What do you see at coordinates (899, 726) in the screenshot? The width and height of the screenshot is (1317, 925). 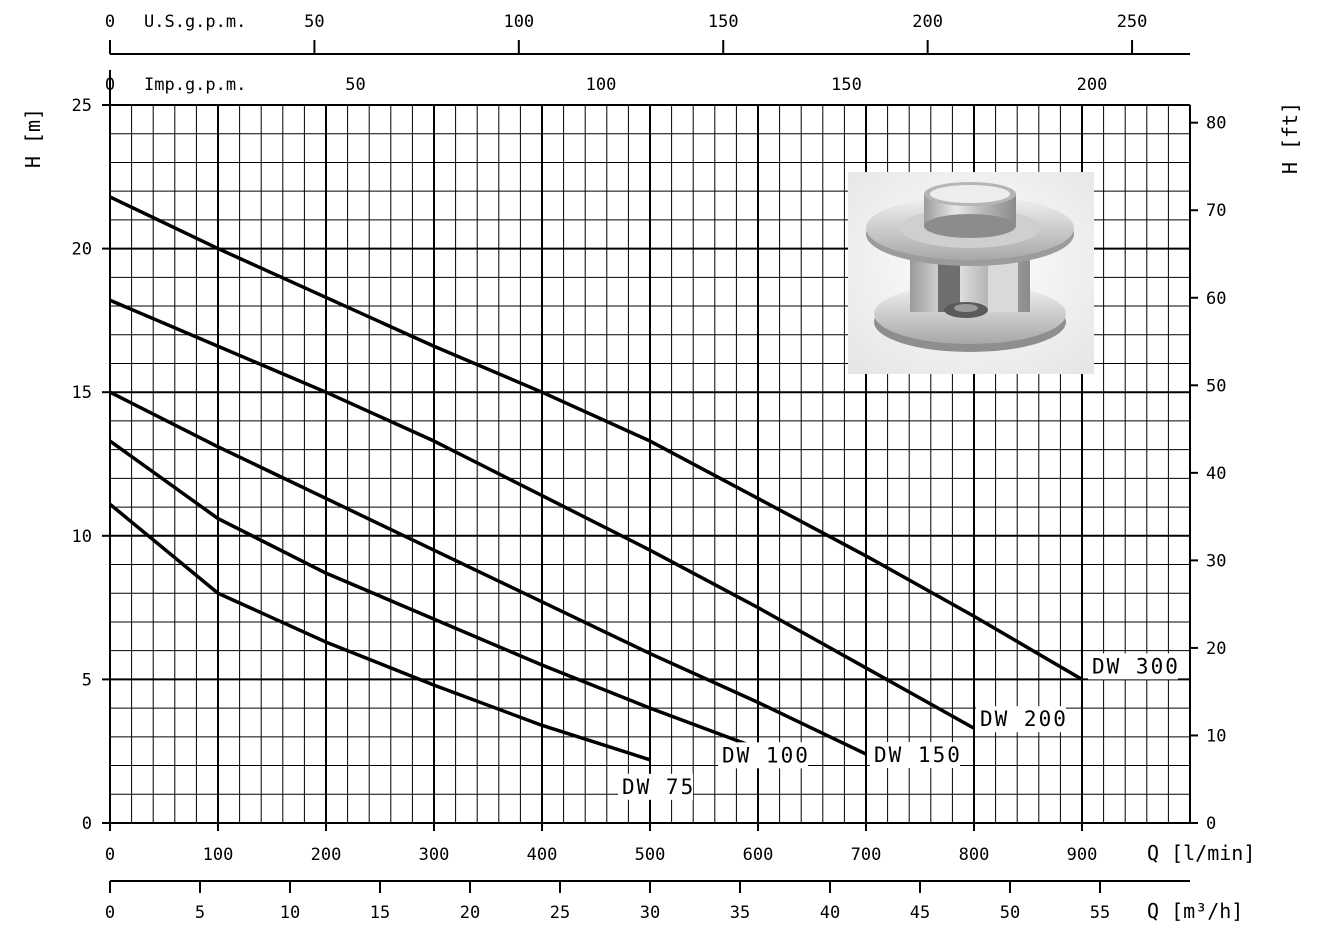 I see `chart-labels: DW 75 DW 100 DW 150 DW 200 DW 300` at bounding box center [899, 726].